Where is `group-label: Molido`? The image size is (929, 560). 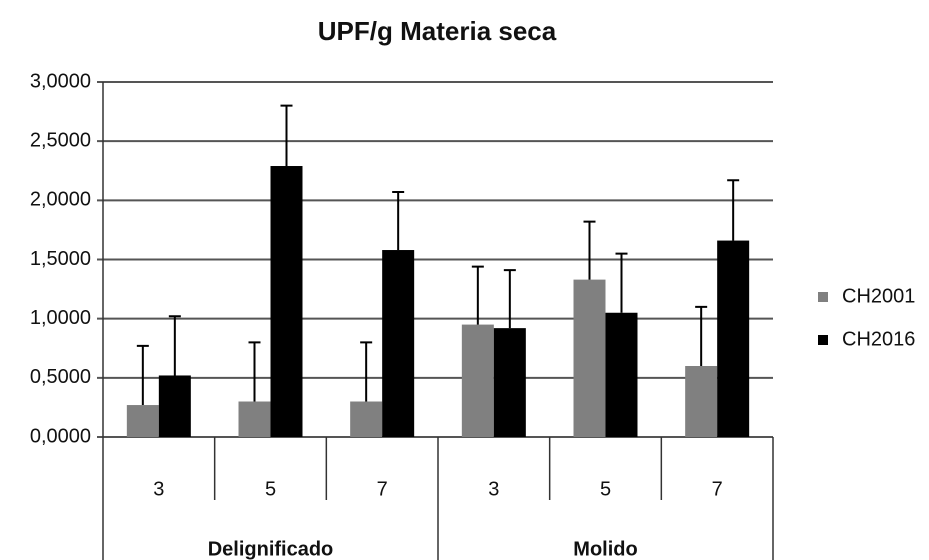
group-label: Molido is located at coordinates (605, 549).